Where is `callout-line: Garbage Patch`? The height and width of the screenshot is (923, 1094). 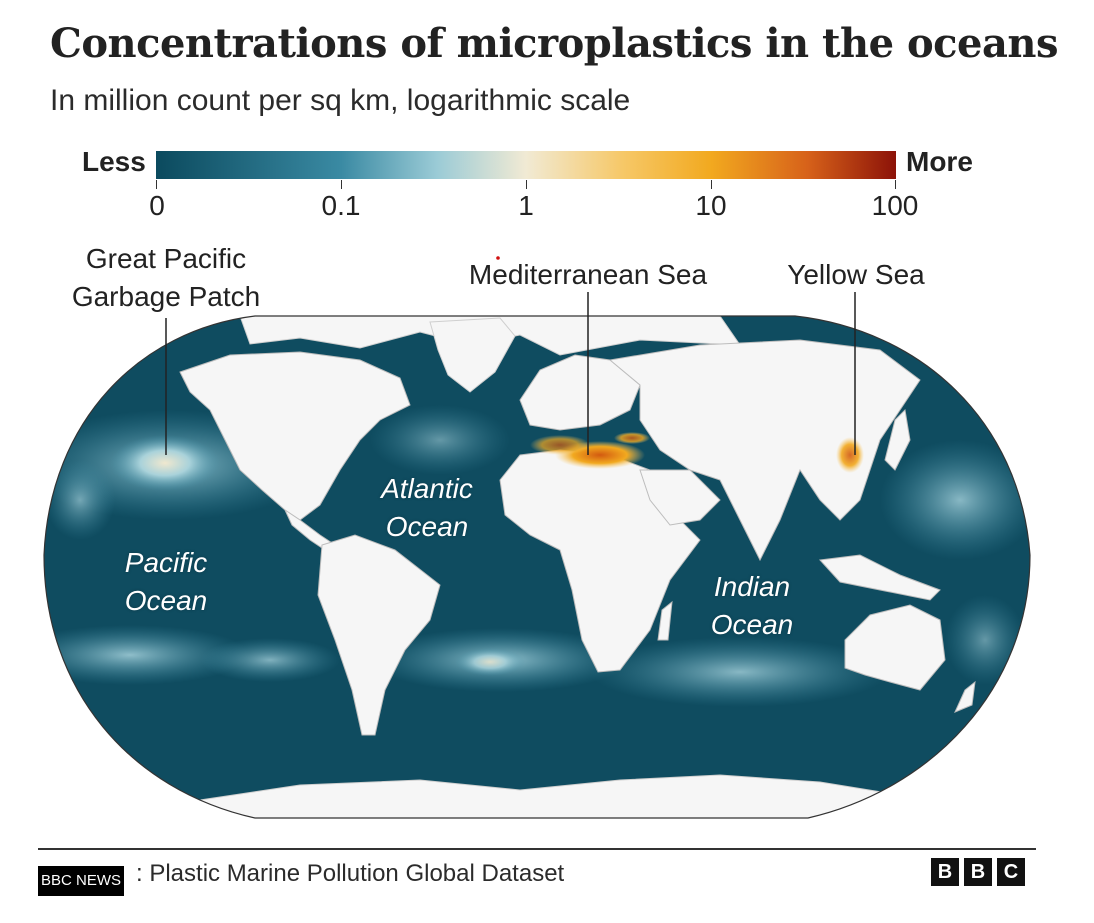 callout-line: Garbage Patch is located at coordinates (166, 296).